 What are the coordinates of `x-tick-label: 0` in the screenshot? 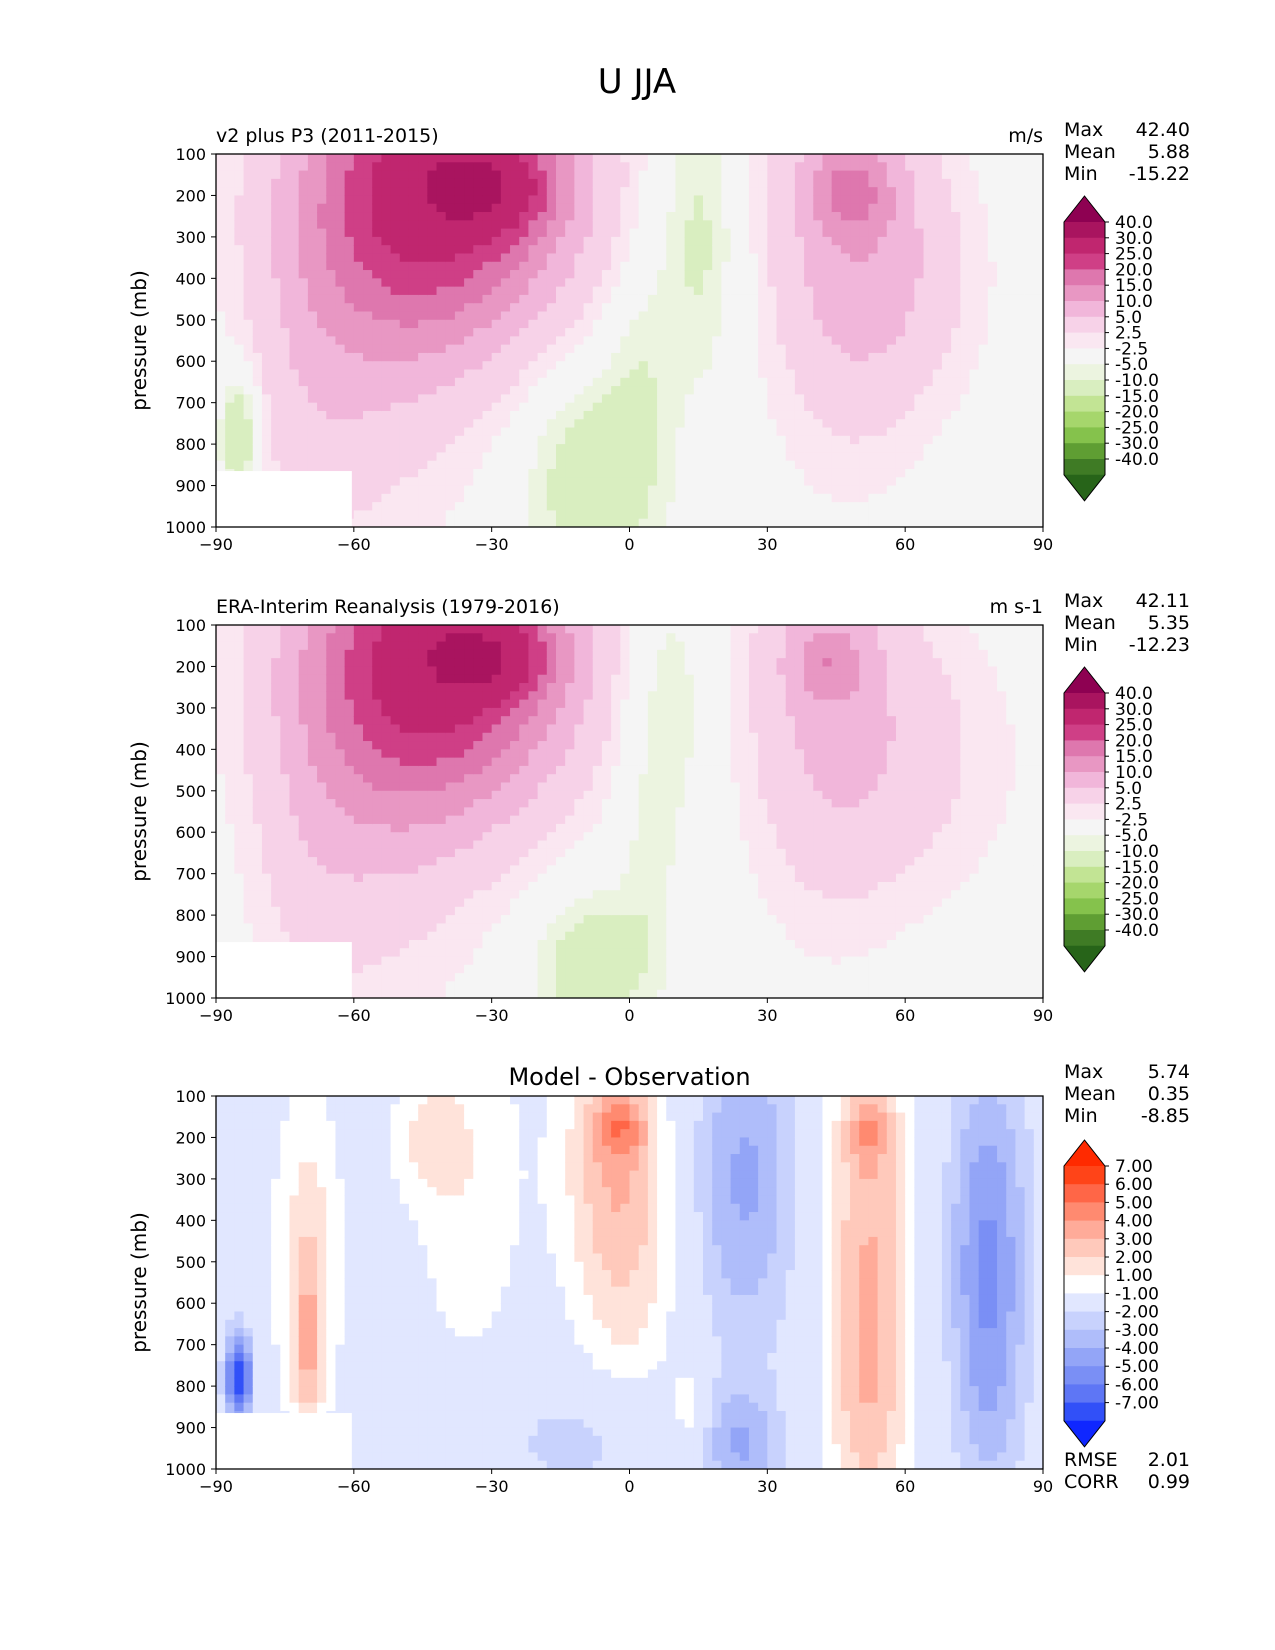 It's located at (629, 1486).